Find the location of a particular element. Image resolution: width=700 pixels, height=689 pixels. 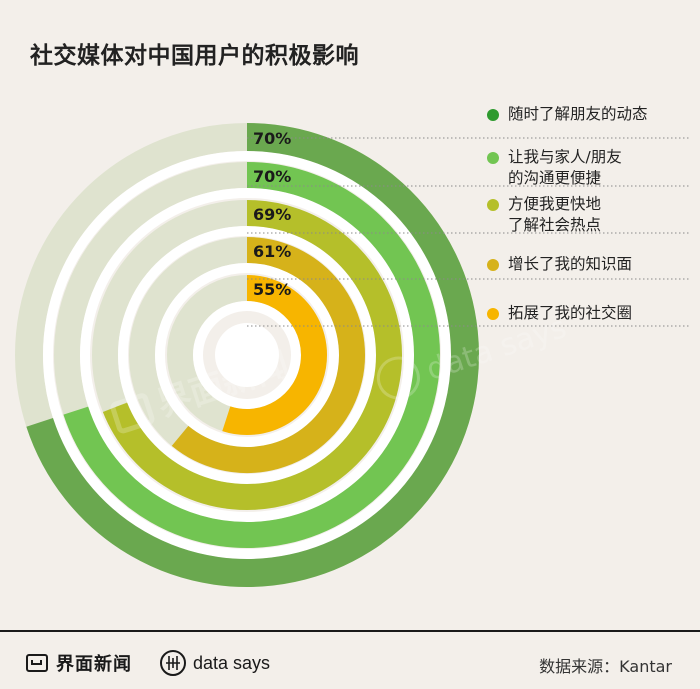

footer: 界面新闻 data says 数据来源：Kantar is located at coordinates (350, 660).